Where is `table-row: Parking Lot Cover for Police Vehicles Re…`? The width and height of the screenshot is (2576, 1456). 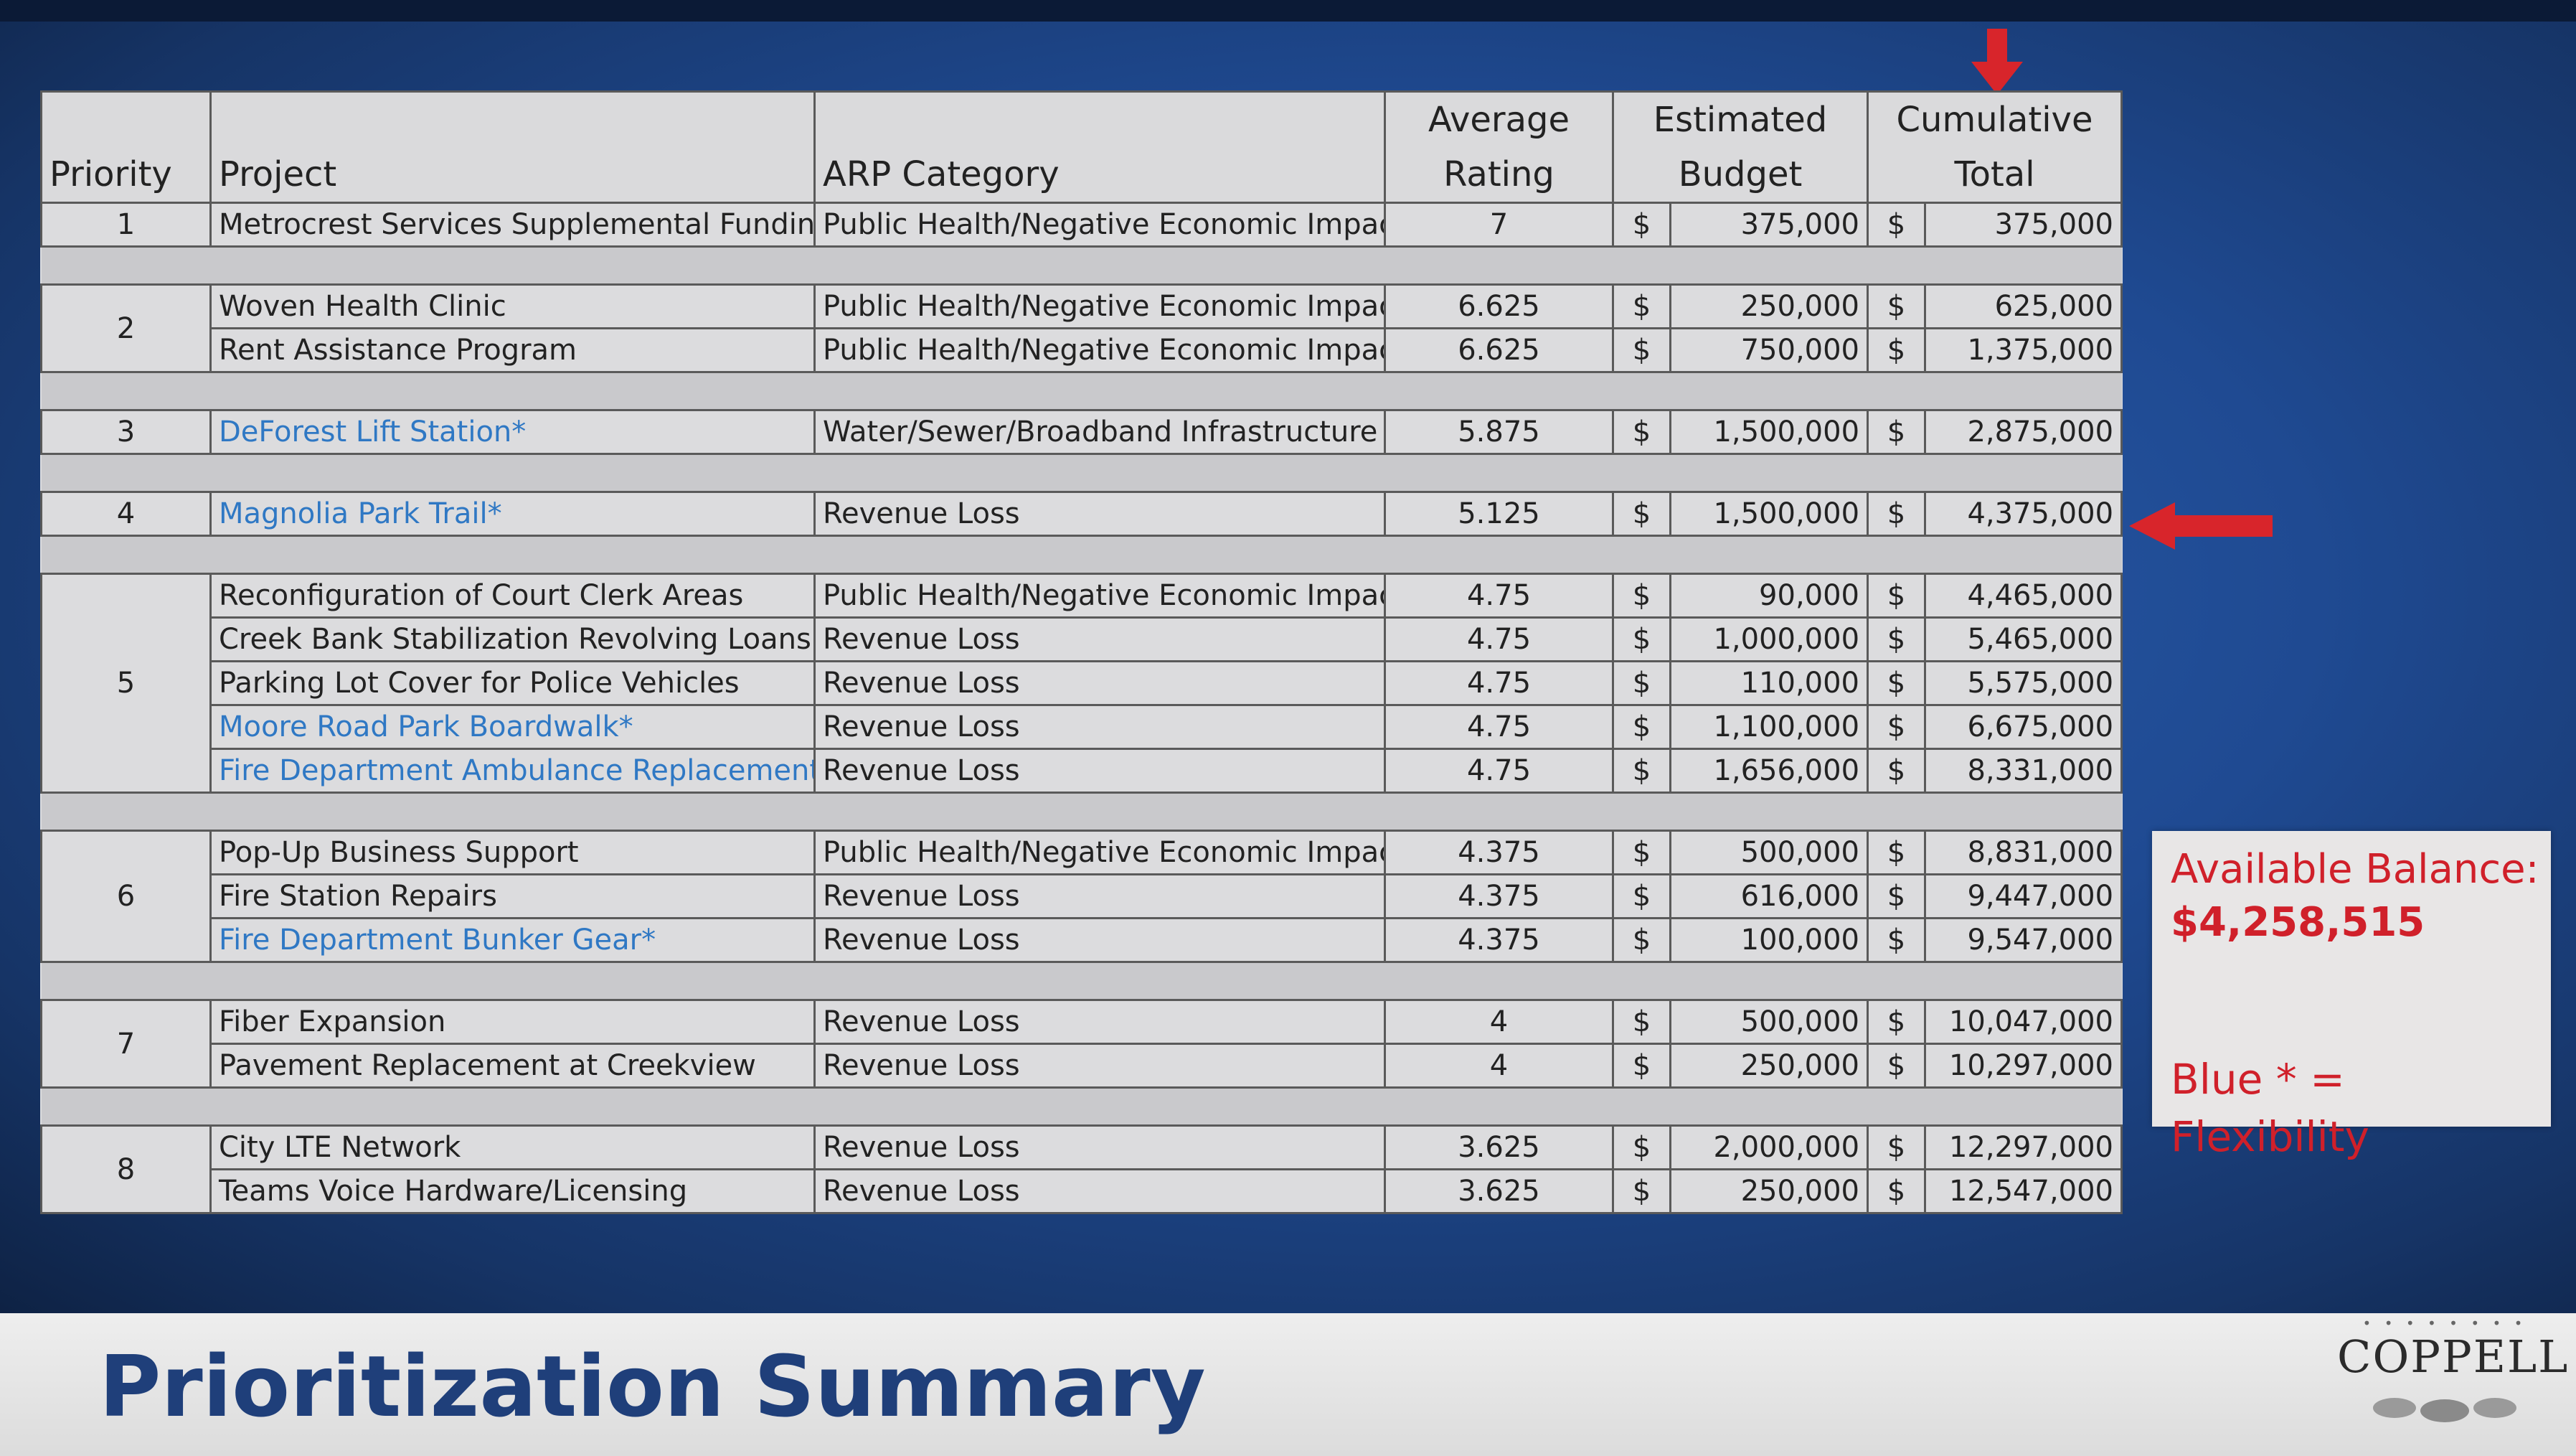 table-row: Parking Lot Cover for Police Vehicles Re… is located at coordinates (1082, 683).